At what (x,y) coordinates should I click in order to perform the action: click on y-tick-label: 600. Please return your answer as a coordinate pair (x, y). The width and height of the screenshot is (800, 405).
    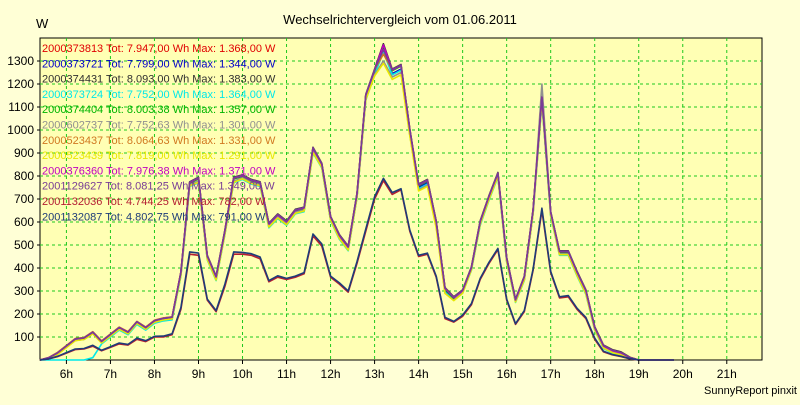
    Looking at the image, I should click on (24, 222).